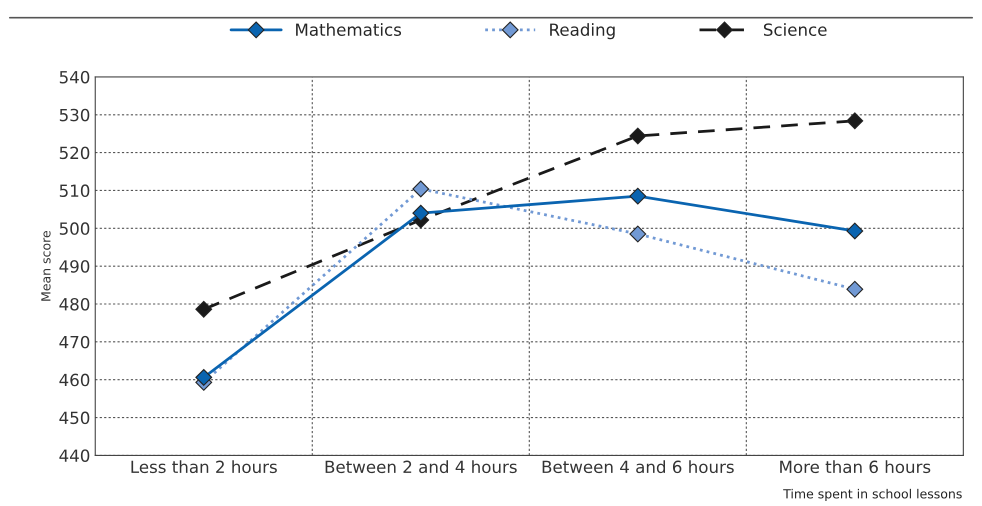 Image resolution: width=982 pixels, height=506 pixels. What do you see at coordinates (855, 467) in the screenshot?
I see `x-tick-label: More than 6 hours` at bounding box center [855, 467].